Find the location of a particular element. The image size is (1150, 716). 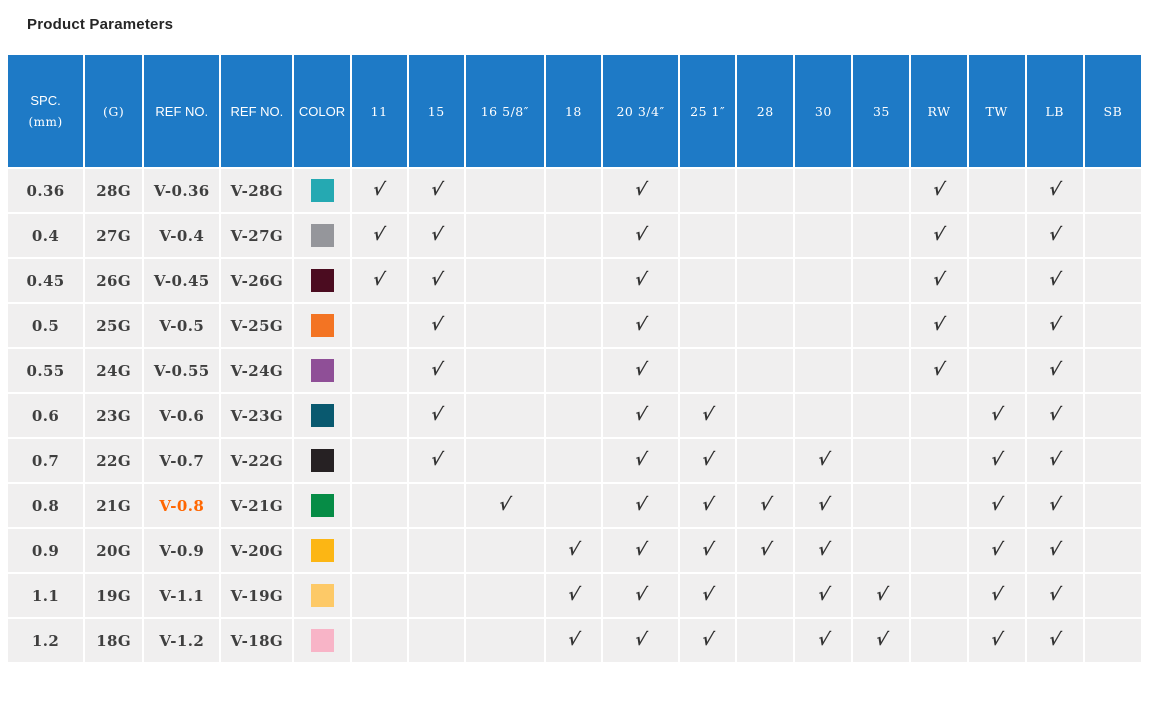

availability-cell-tw: √ is located at coordinates (996, 415).